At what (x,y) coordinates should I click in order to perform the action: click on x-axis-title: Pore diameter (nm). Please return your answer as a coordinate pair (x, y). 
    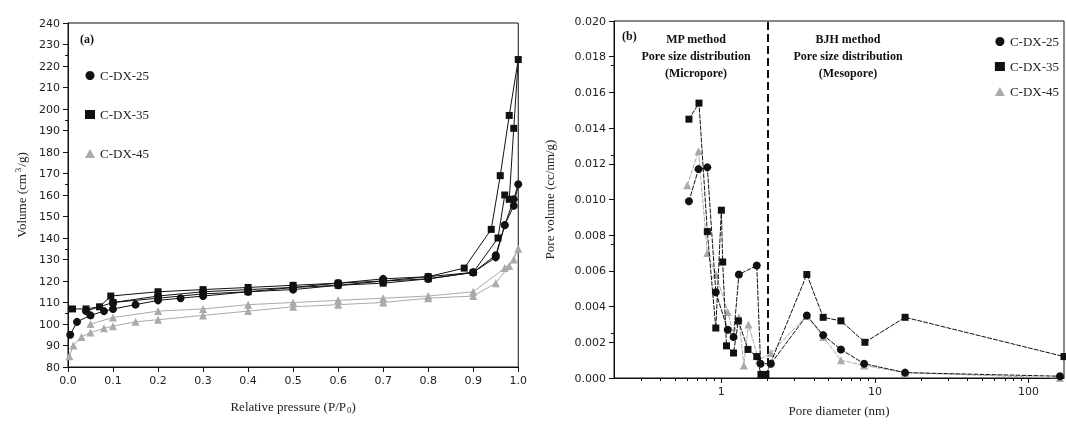
    Looking at the image, I should click on (839, 410).